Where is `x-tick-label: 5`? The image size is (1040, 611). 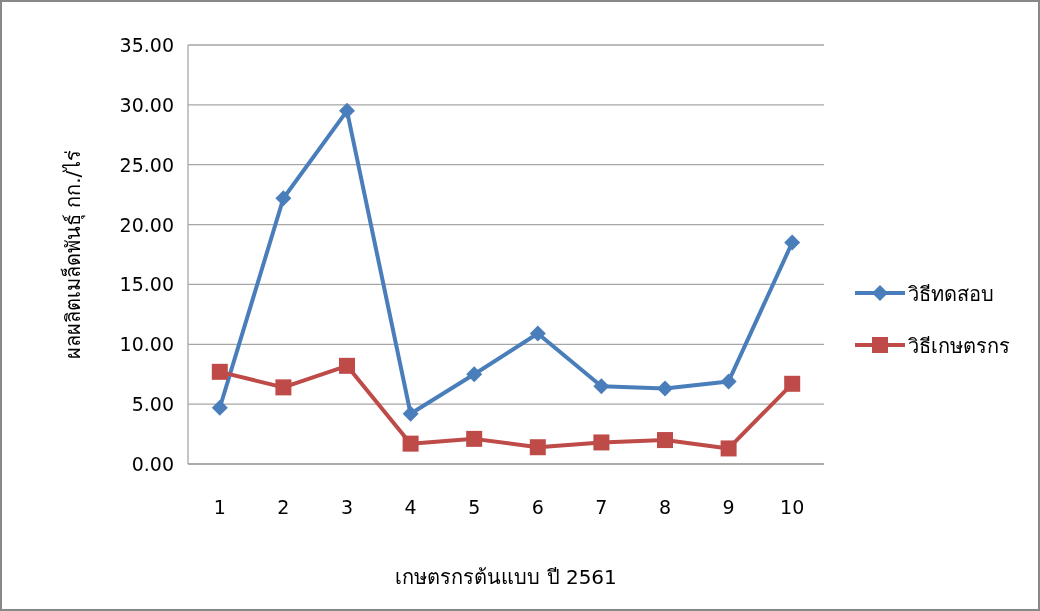 x-tick-label: 5 is located at coordinates (474, 507).